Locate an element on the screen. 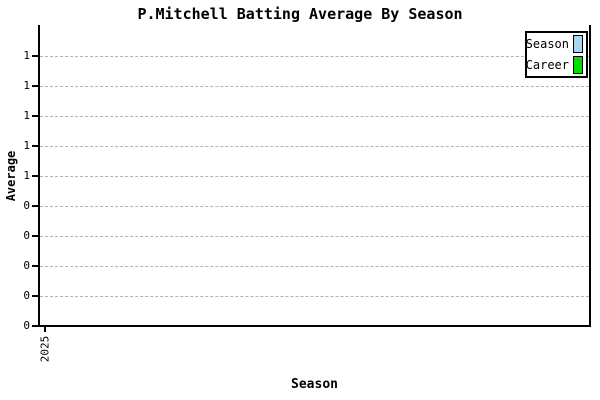 This screenshot has width=600, height=400. legend-box: Season Career is located at coordinates (556, 54).